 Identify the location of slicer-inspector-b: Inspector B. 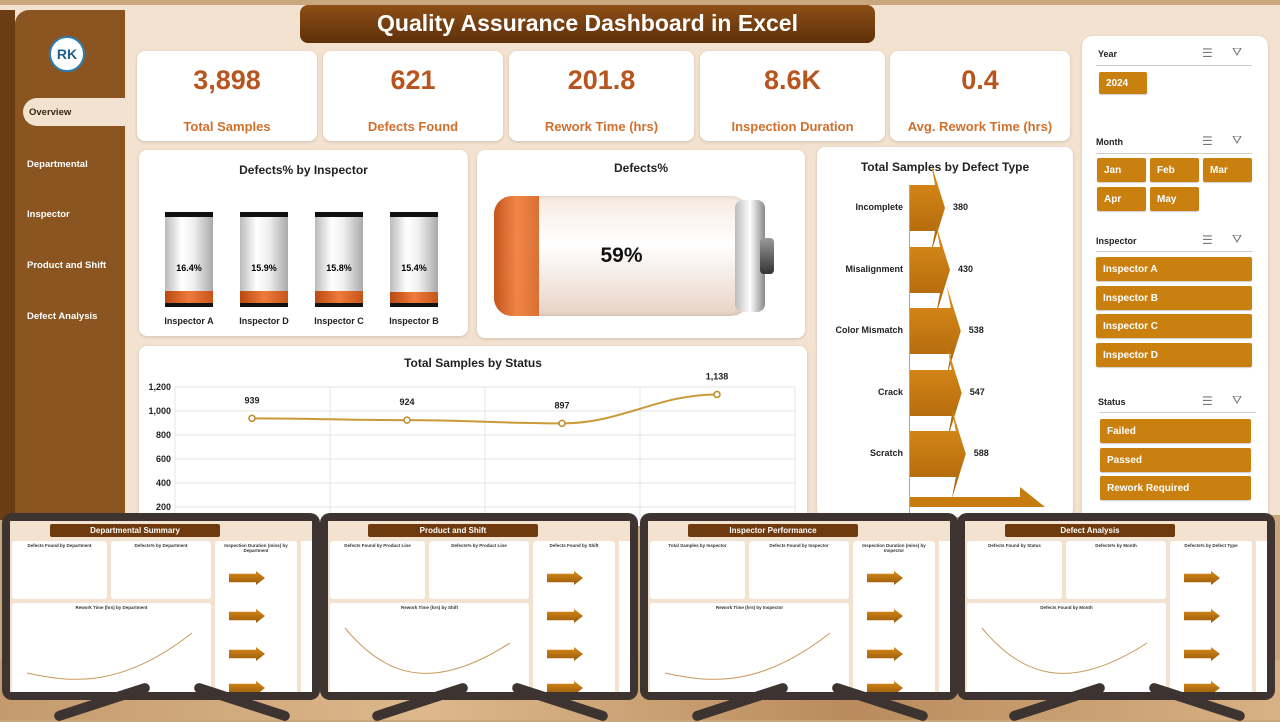
(1174, 298).